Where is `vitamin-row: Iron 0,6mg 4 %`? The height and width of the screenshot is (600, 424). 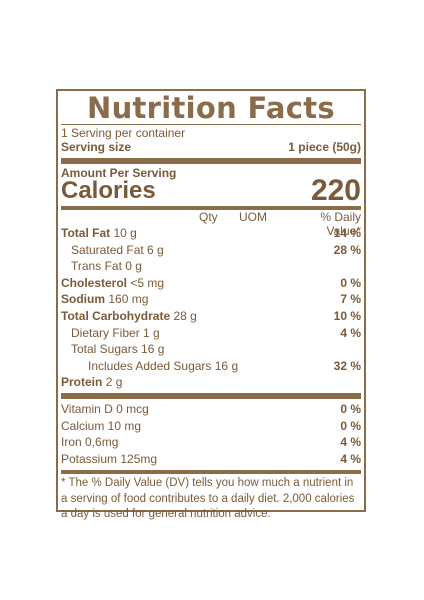 vitamin-row: Iron 0,6mg 4 % is located at coordinates (211, 442).